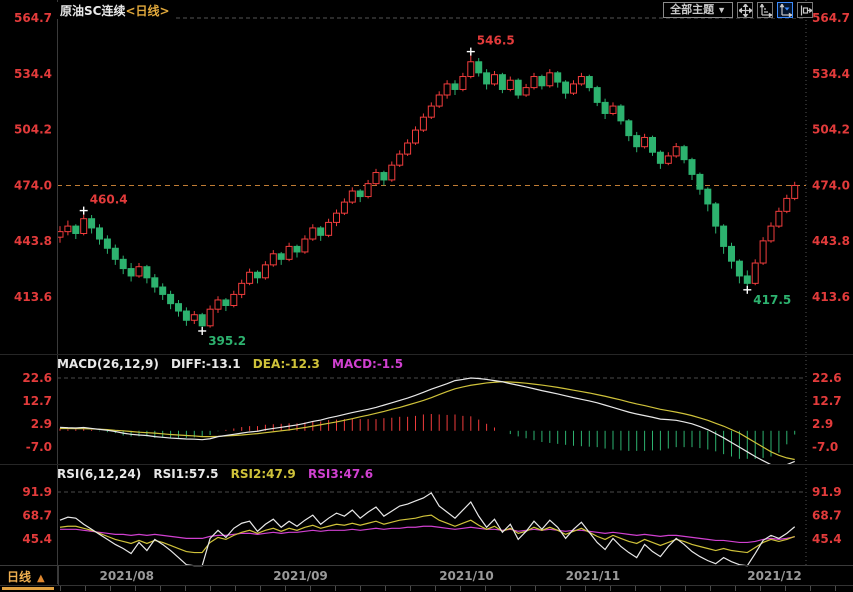  Describe the element at coordinates (692, 10) in the screenshot. I see `themes-dropdown-label: 全部主题` at that location.